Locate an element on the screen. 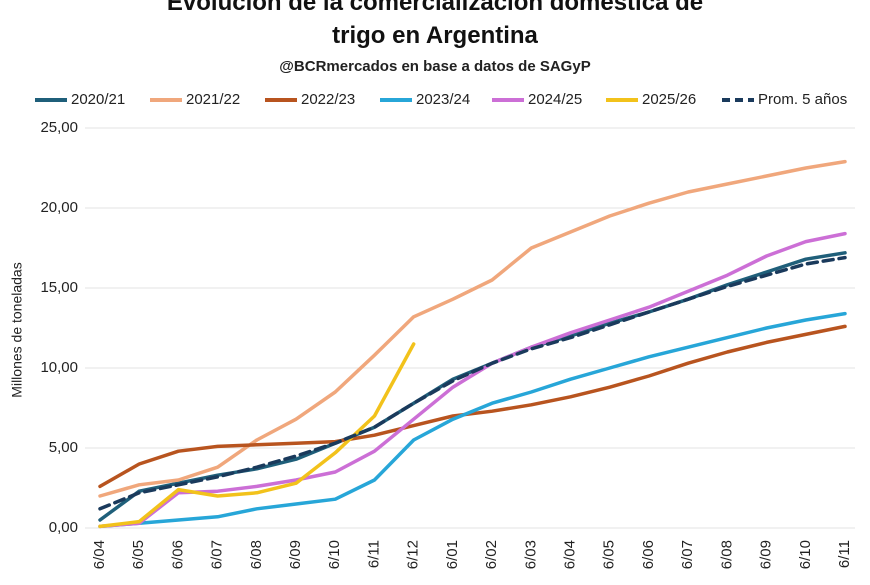 The width and height of the screenshot is (870, 585). legend-label: 2023/24 is located at coordinates (443, 99).